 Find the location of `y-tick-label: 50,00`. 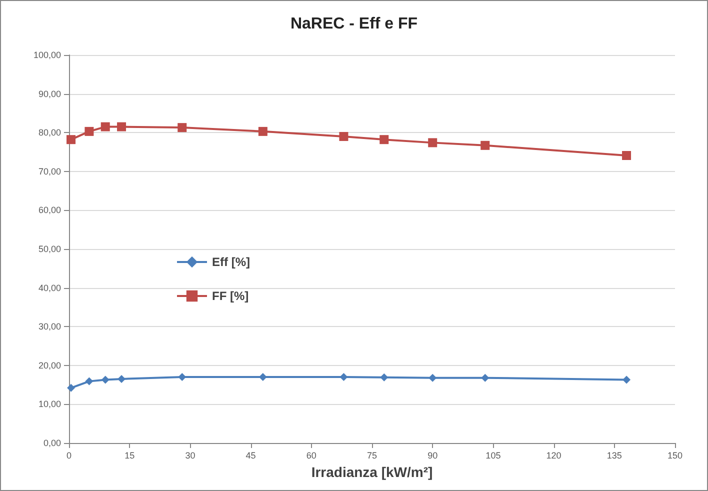

y-tick-label: 50,00 is located at coordinates (49, 249).